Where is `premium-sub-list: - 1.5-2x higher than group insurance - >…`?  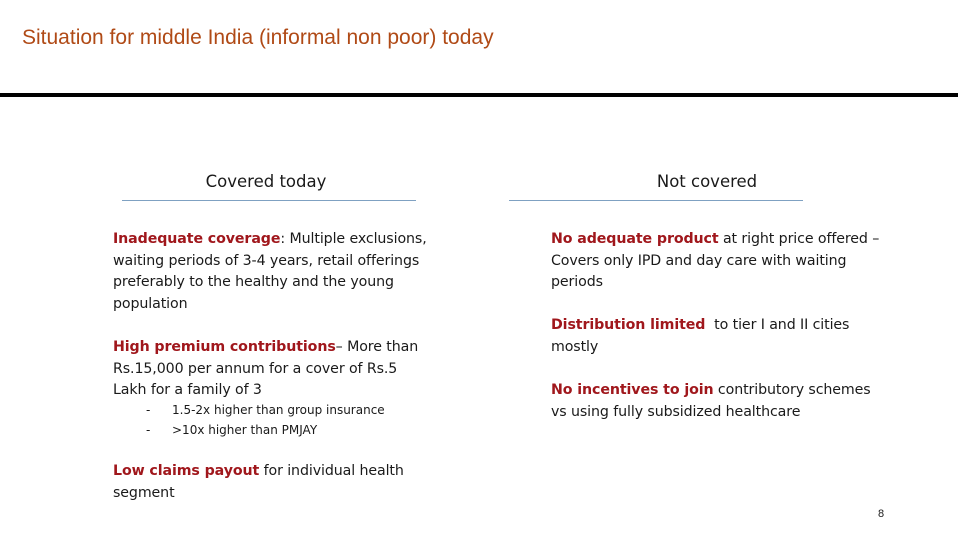
premium-sub-list: - 1.5-2x higher than group insurance - >… is located at coordinates (265, 420).